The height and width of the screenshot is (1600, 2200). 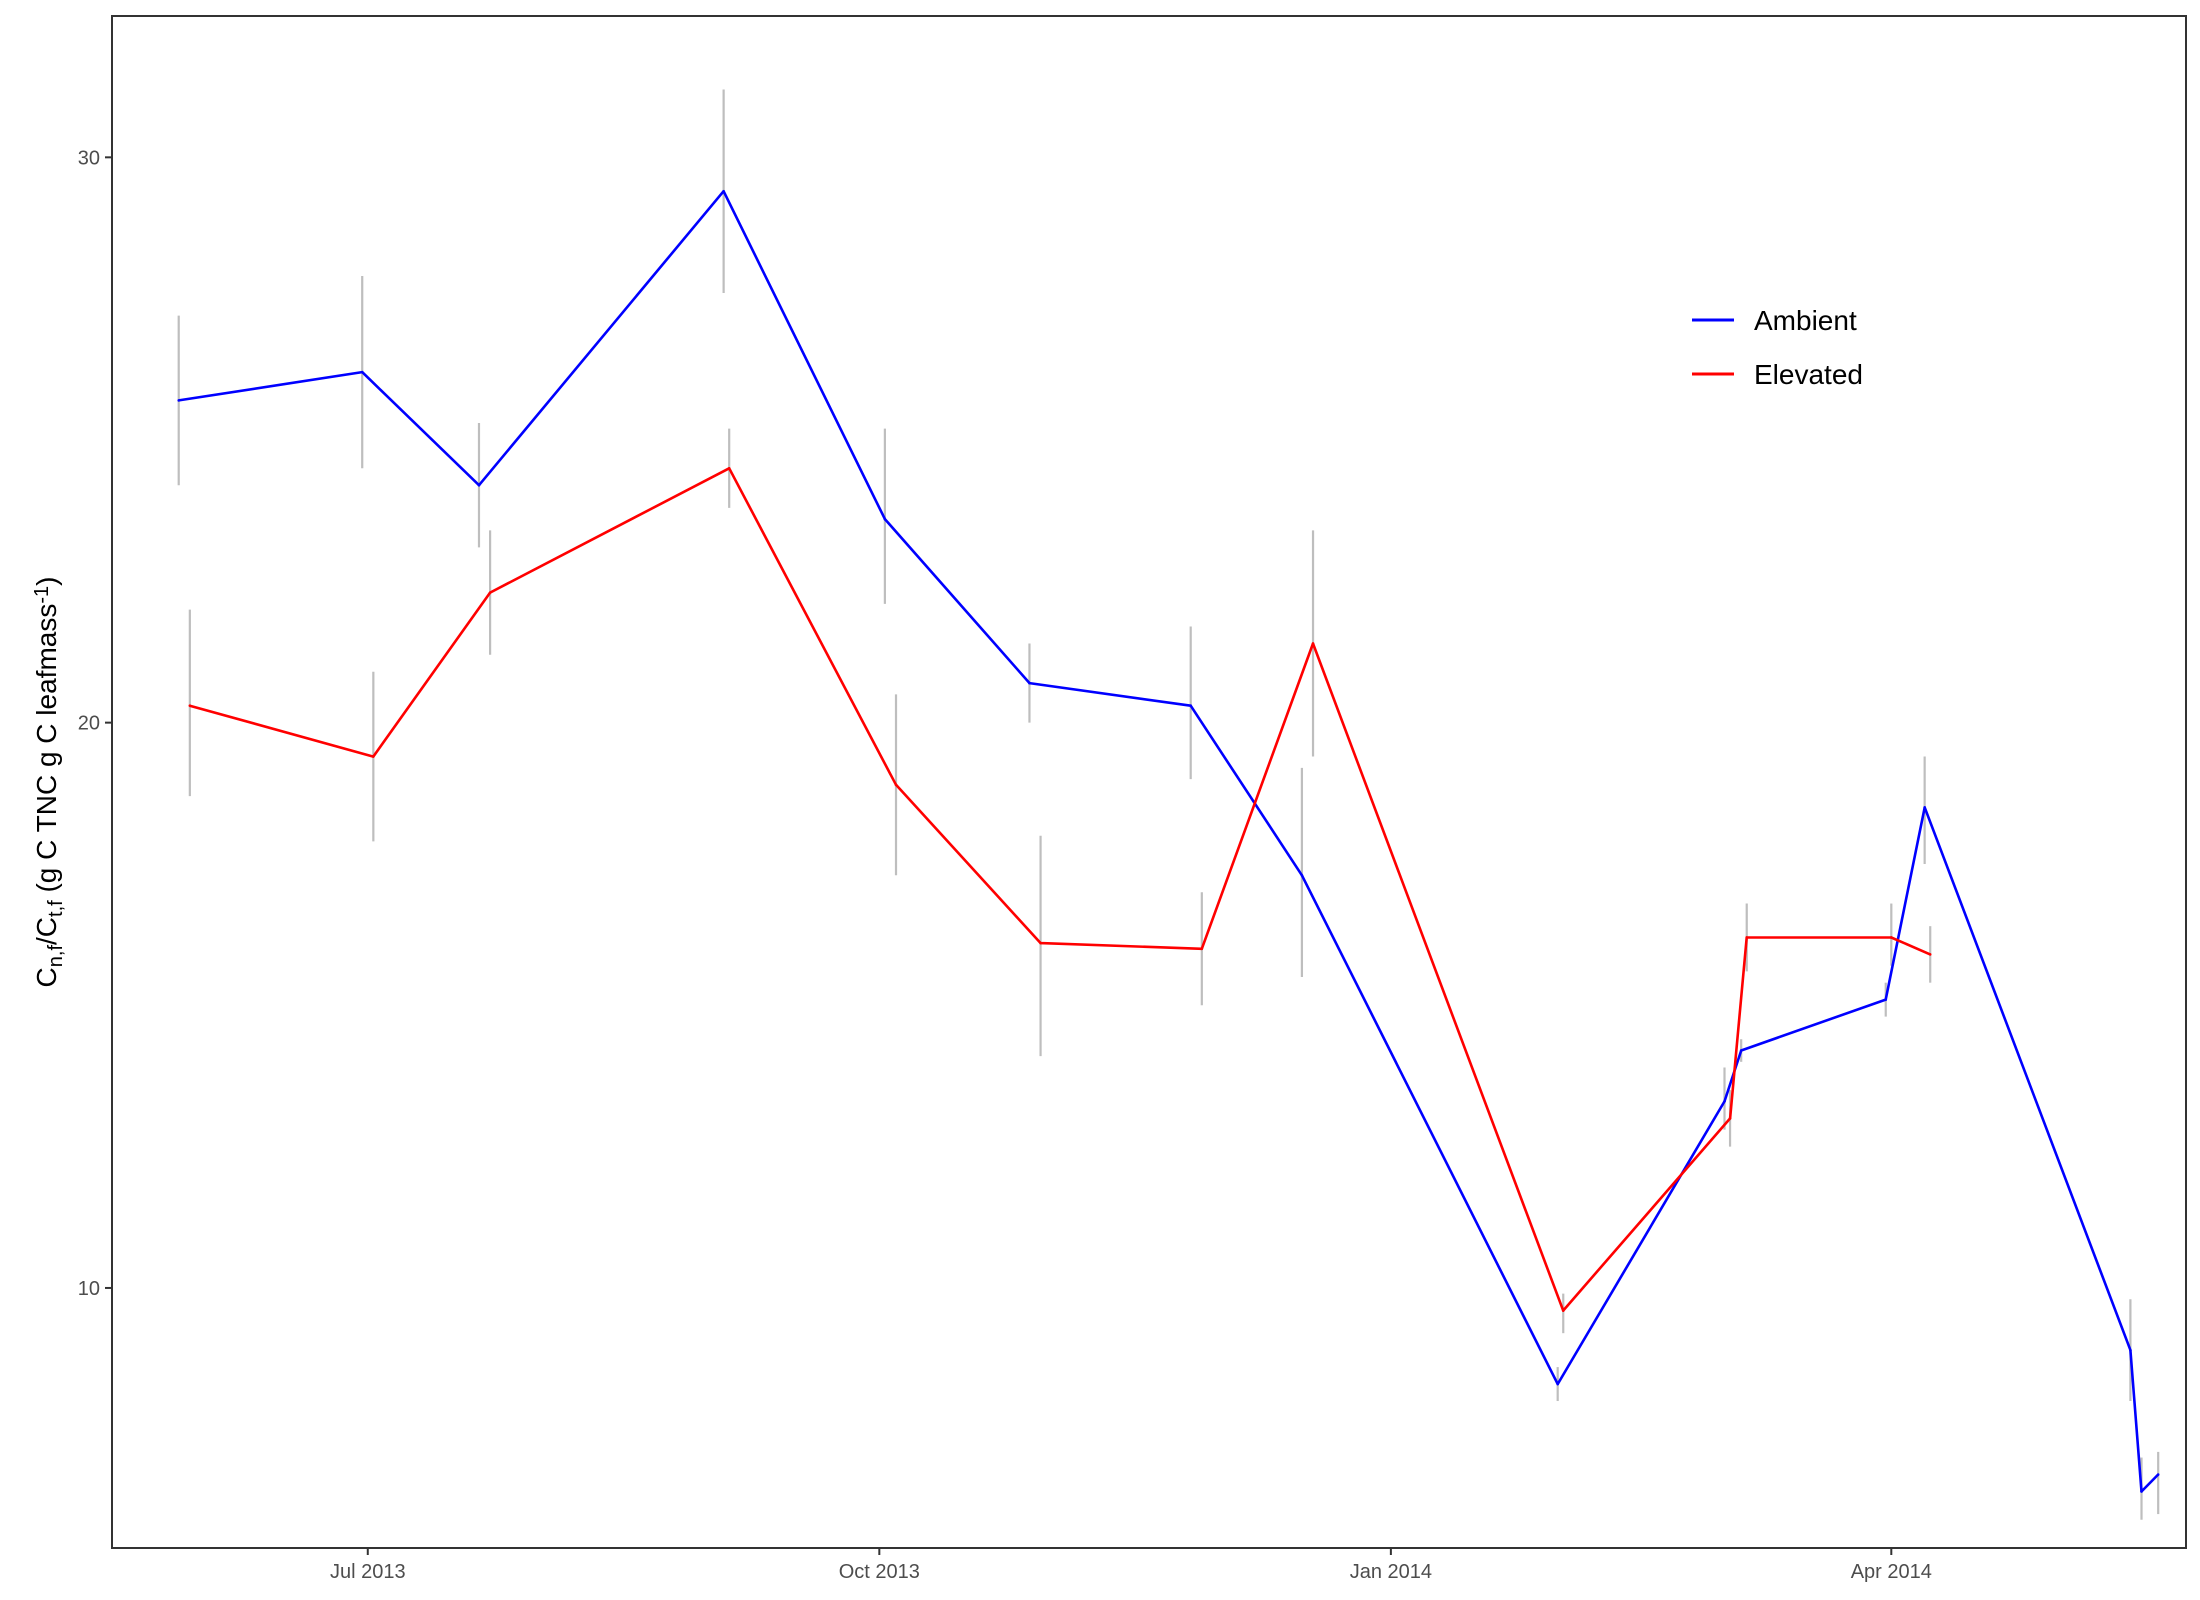 What do you see at coordinates (368, 1572) in the screenshot?
I see `x-tick-label-0: Jul 2013` at bounding box center [368, 1572].